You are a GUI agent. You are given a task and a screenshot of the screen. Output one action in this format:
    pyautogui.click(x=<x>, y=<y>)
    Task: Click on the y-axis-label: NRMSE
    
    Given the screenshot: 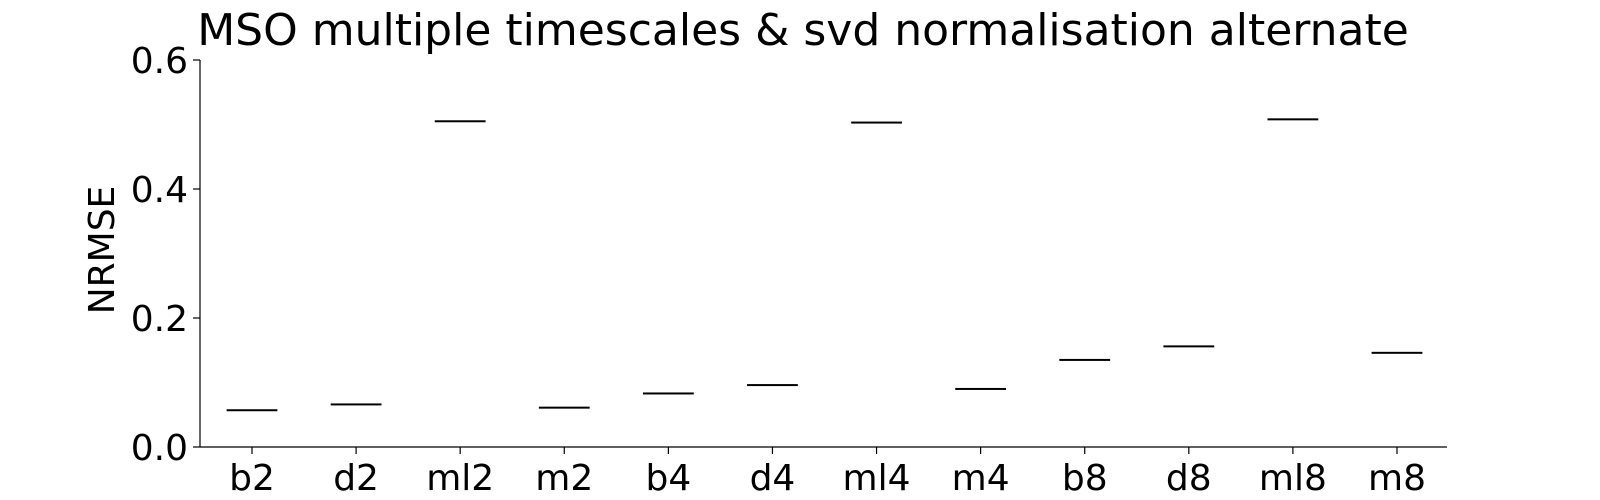 What is the action you would take?
    pyautogui.click(x=102, y=250)
    